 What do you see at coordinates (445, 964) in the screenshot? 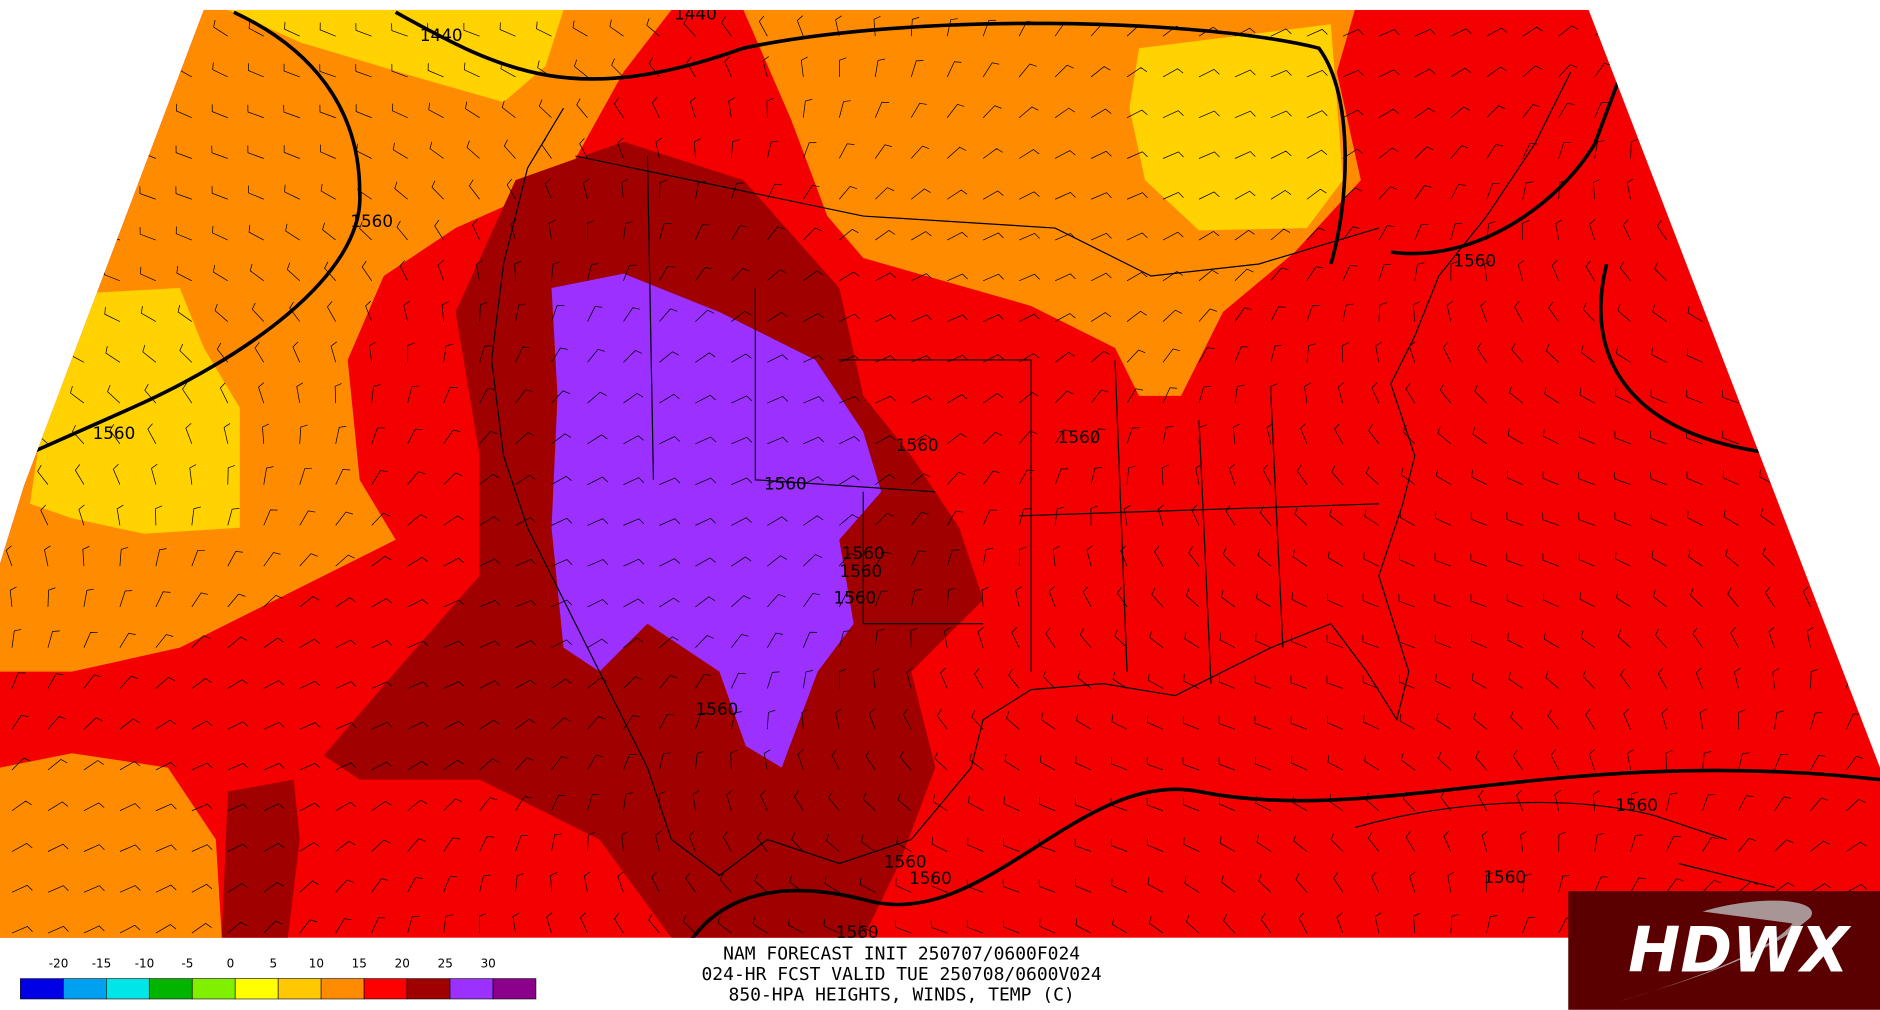
I see `colorbar-tick-label: 25` at bounding box center [445, 964].